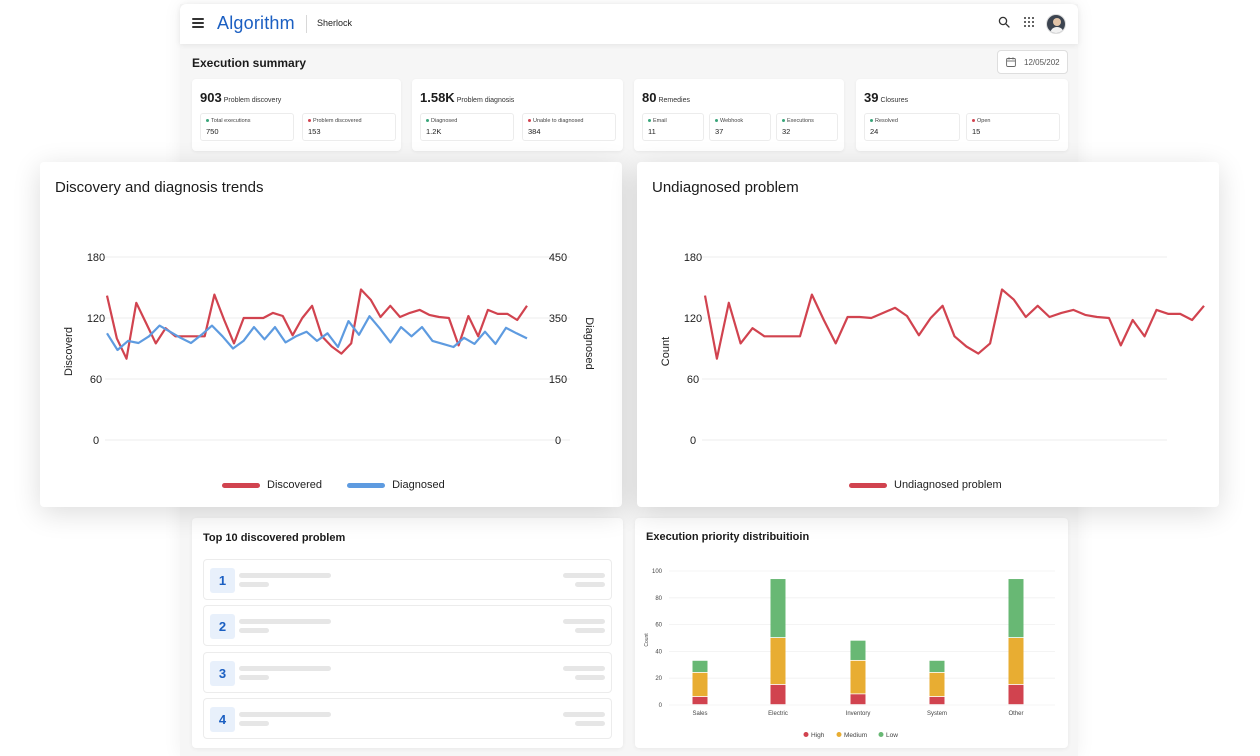 Image resolution: width=1260 pixels, height=756 pixels. I want to click on kpi-sub-value: 32, so click(786, 131).